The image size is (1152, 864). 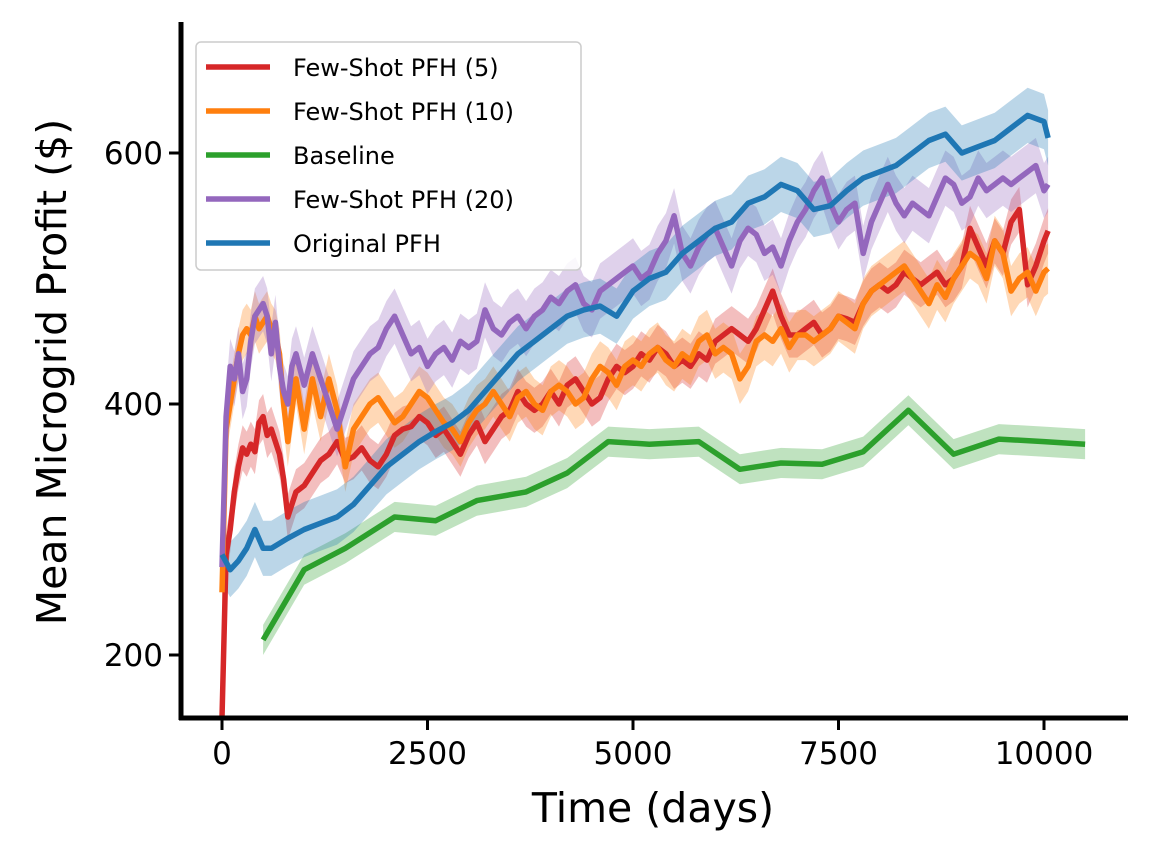 I want to click on legend-label: Few-Shot PFH (20), so click(x=403, y=200).